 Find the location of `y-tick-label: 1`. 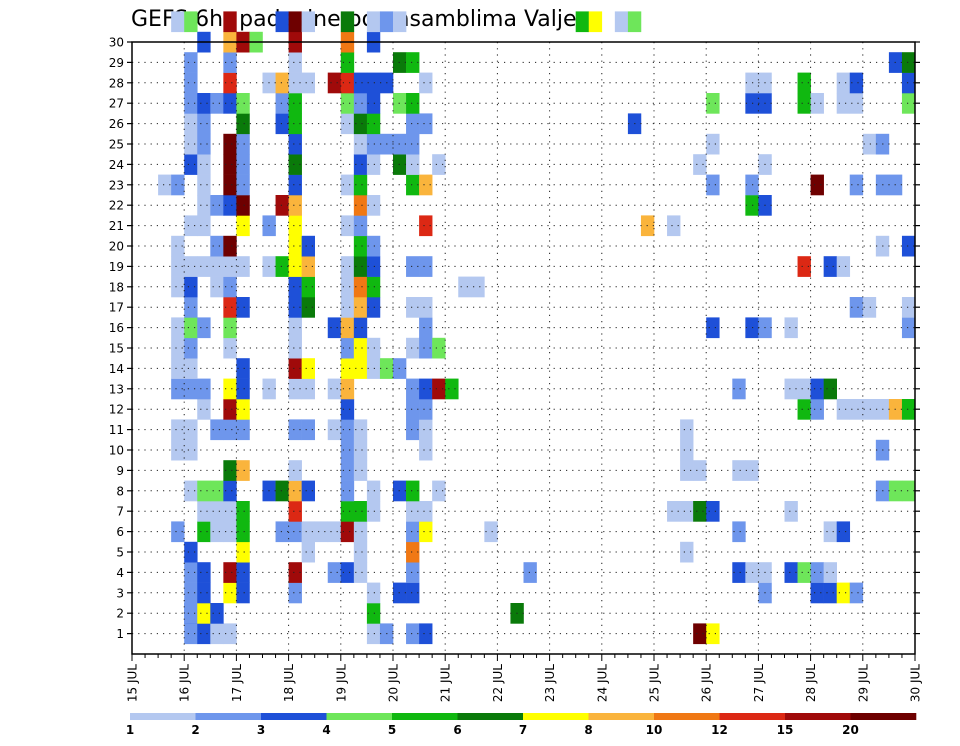

y-tick-label: 1 is located at coordinates (120, 634).